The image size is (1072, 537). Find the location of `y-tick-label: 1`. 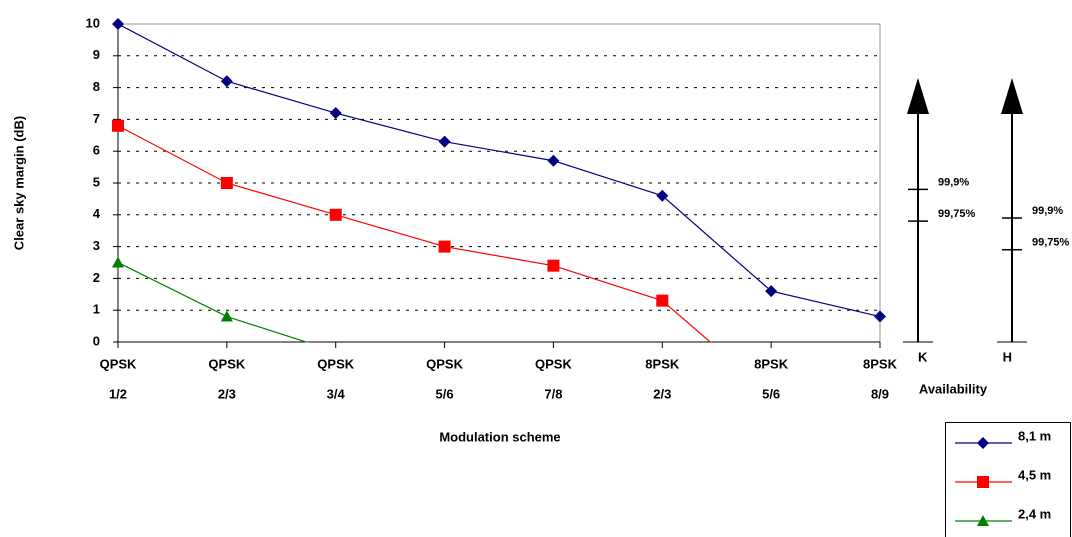

y-tick-label: 1 is located at coordinates (96, 309).